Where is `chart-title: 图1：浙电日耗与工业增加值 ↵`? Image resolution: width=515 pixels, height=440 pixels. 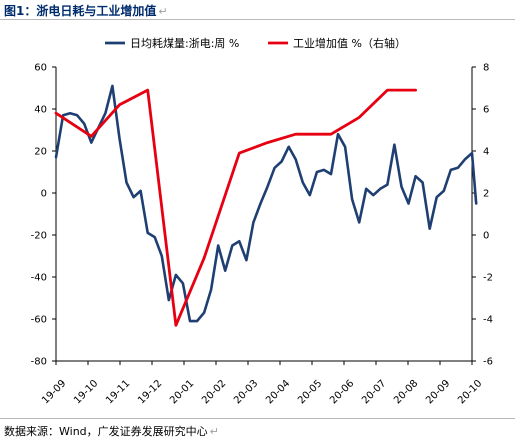 chart-title: 图1：浙电日耗与工业增加值 ↵ is located at coordinates (86, 10).